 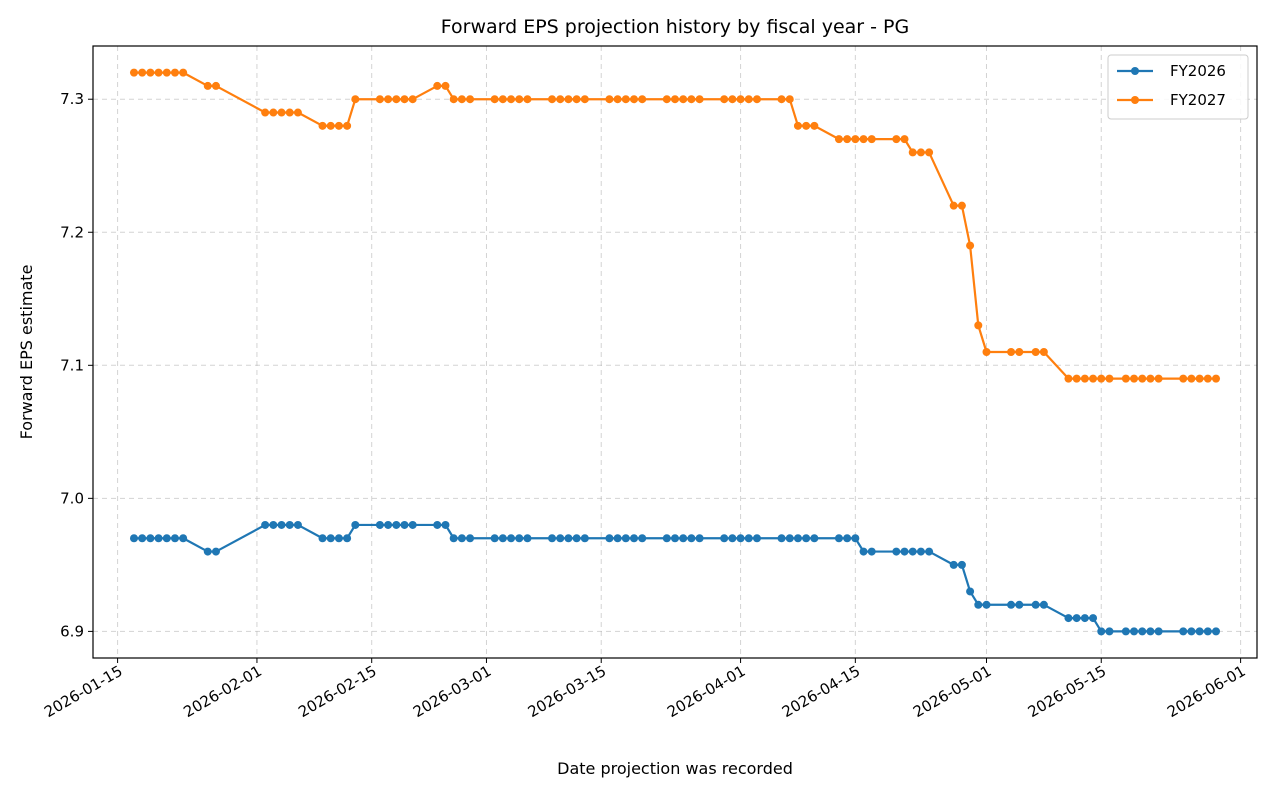 I want to click on legend-label-fy2027: FY2027, so click(x=1198, y=100).